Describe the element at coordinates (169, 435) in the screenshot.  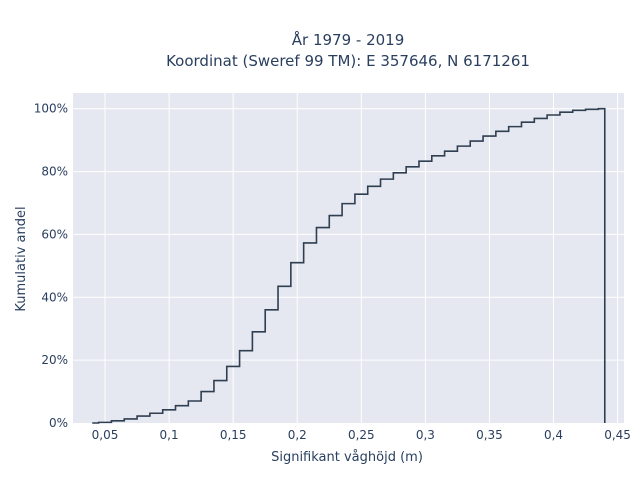
I see `x-tick-label: 0,1` at that location.